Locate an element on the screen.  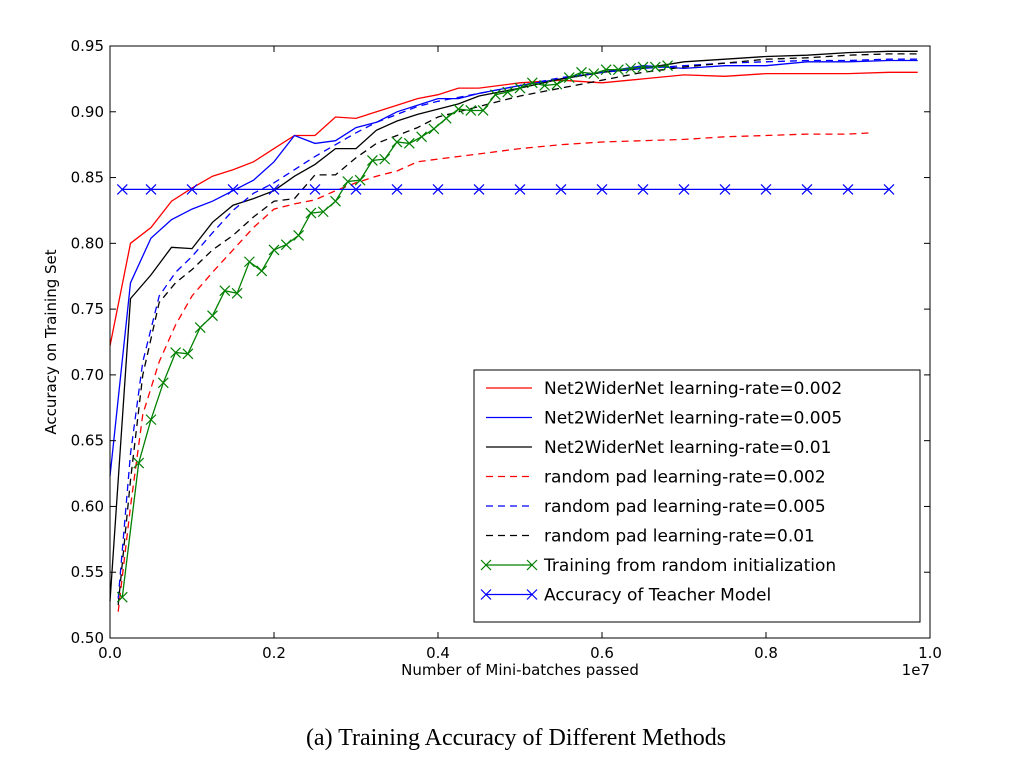
legend-label: Training from random initialization is located at coordinates (689, 566).